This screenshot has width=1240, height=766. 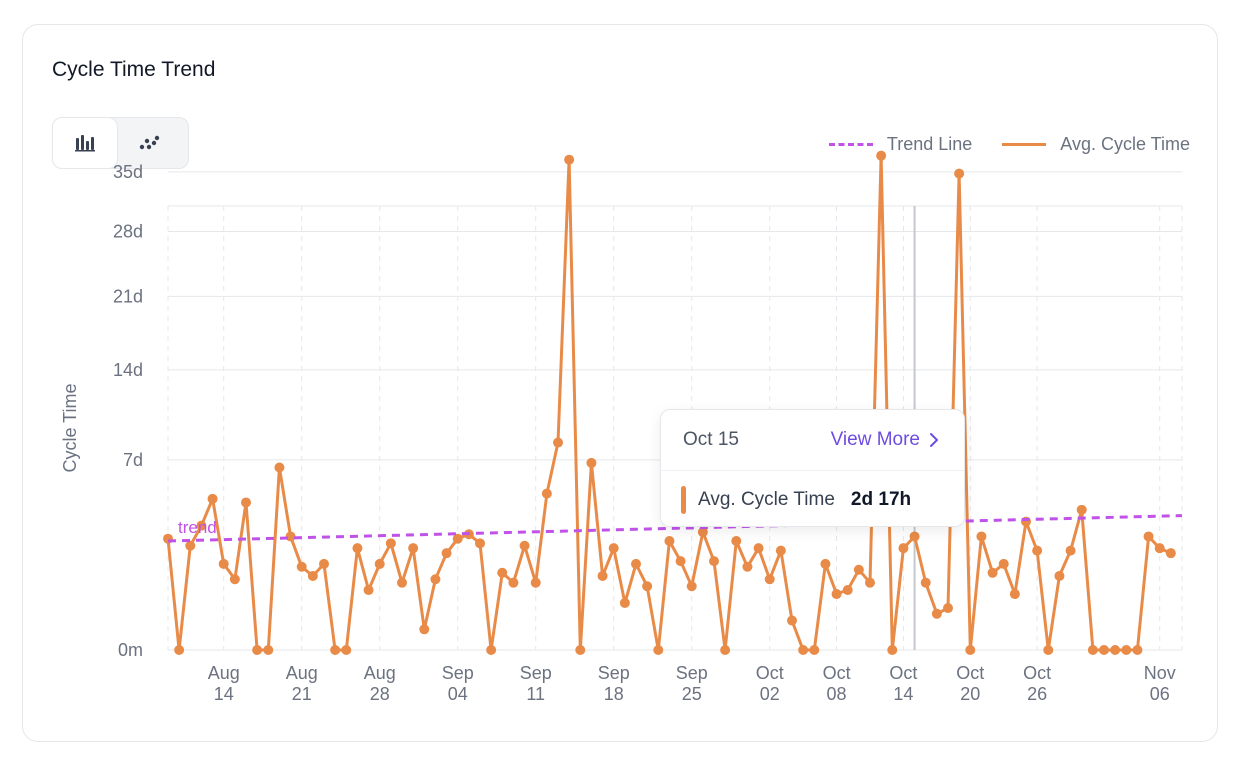 I want to click on x-tick-label: Oct 08, so click(x=837, y=683).